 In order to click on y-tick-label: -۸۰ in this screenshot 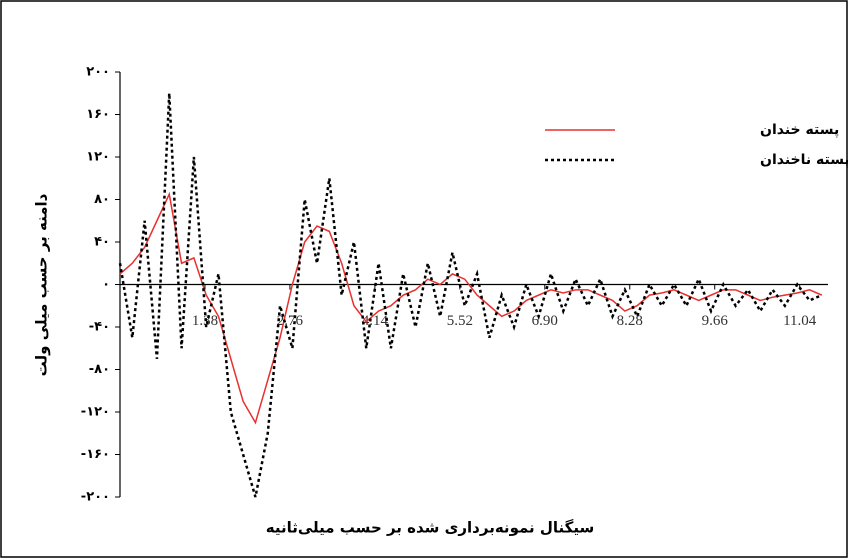, I will do `click(99, 369)`.